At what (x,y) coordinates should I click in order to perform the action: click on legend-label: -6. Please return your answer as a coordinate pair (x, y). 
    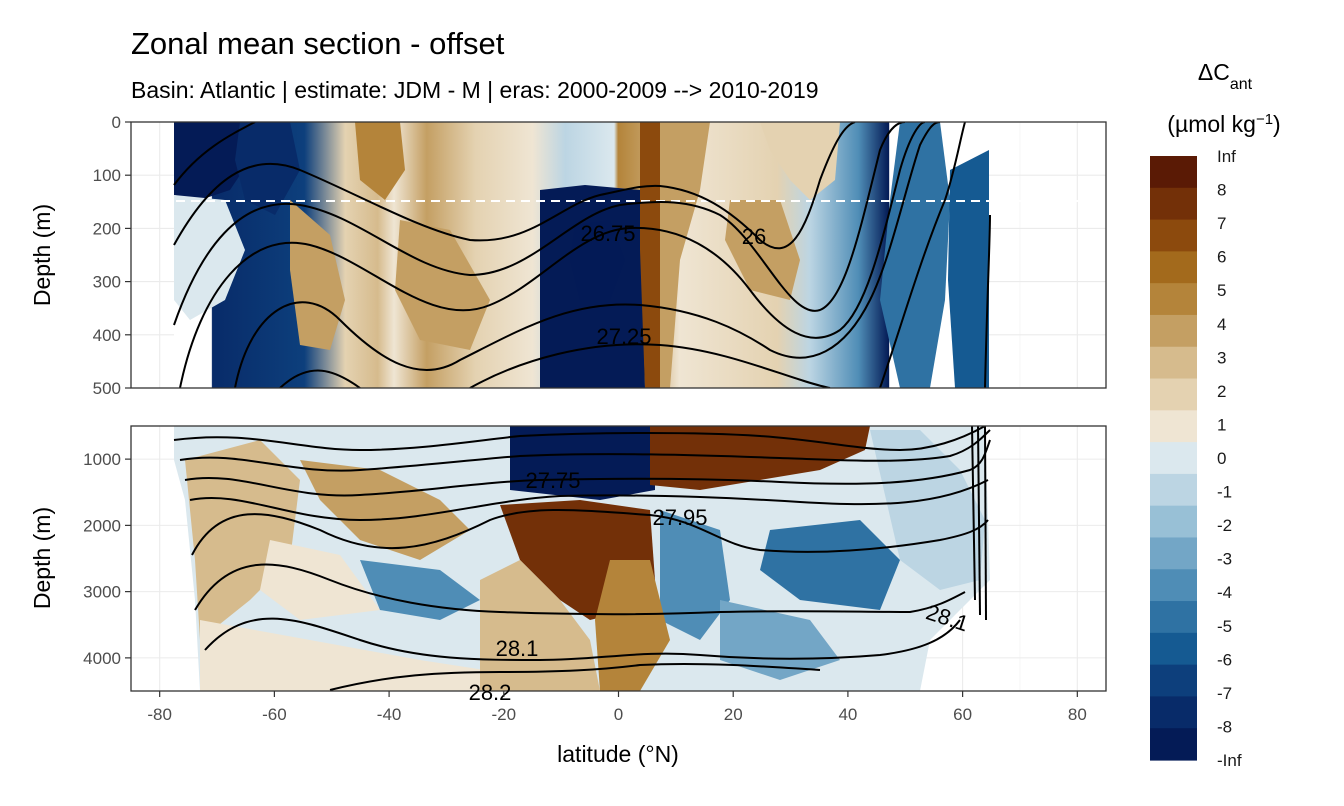
    Looking at the image, I should click on (1224, 659).